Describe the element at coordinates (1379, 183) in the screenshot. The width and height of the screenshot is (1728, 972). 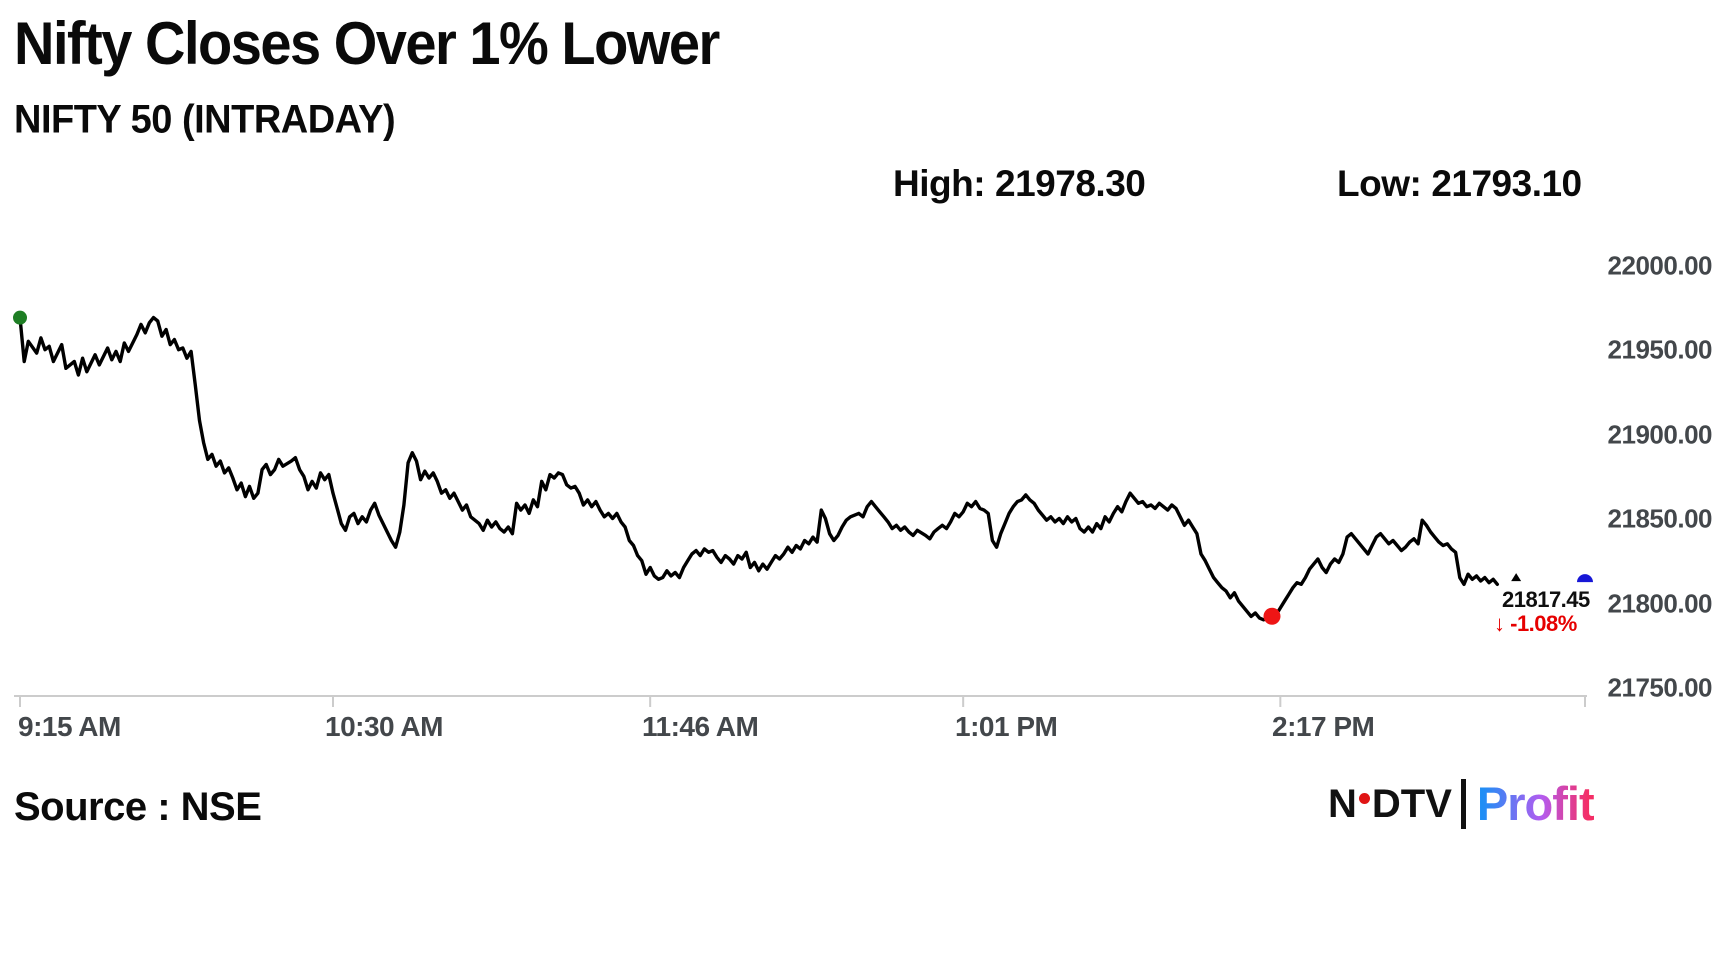
I see `low-label: Low:` at that location.